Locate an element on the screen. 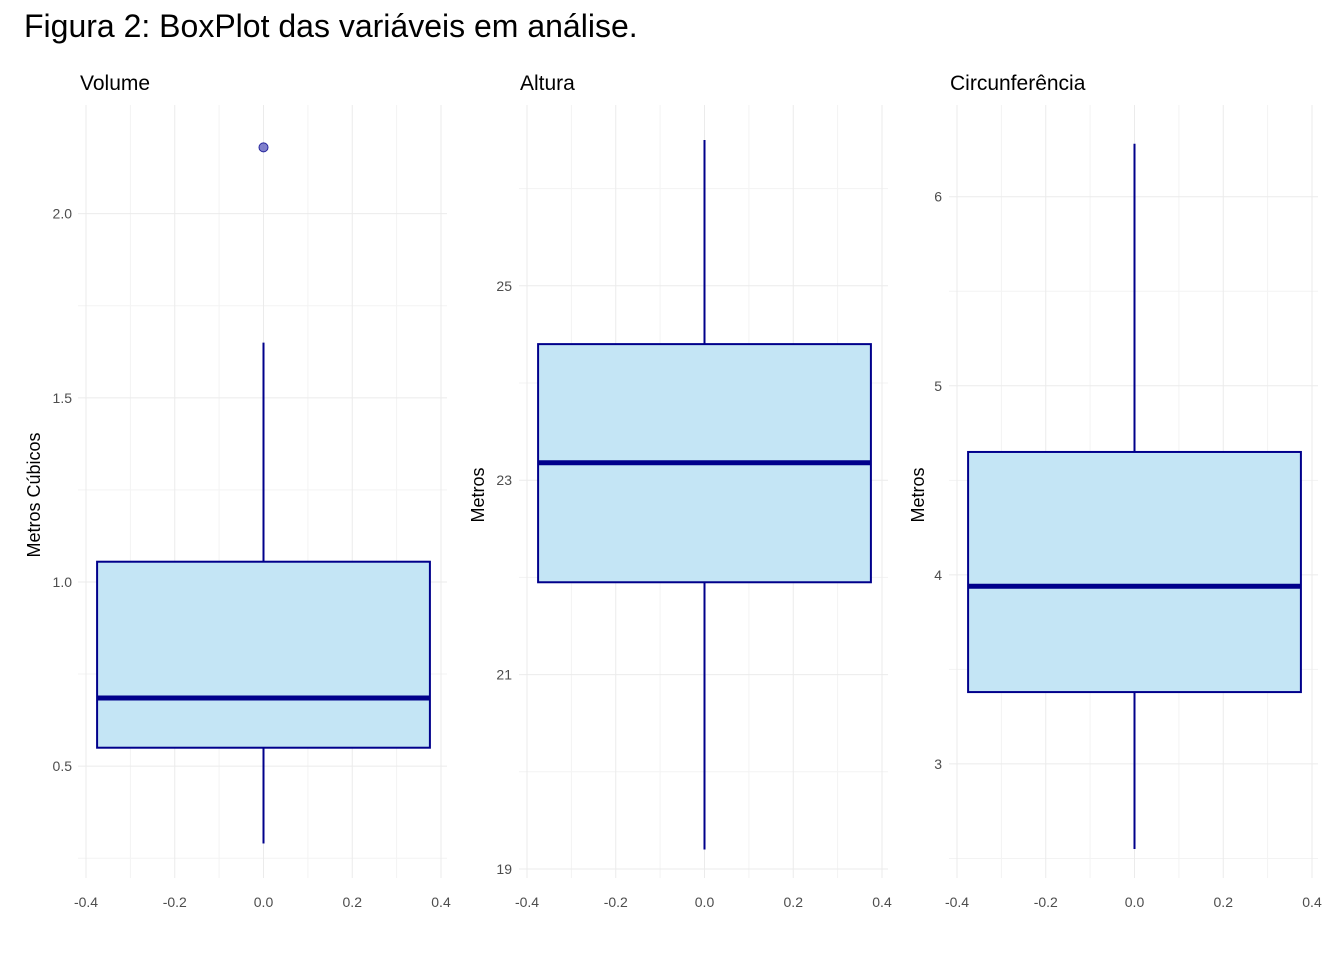  panel-title-volume: Volume is located at coordinates (115, 83).